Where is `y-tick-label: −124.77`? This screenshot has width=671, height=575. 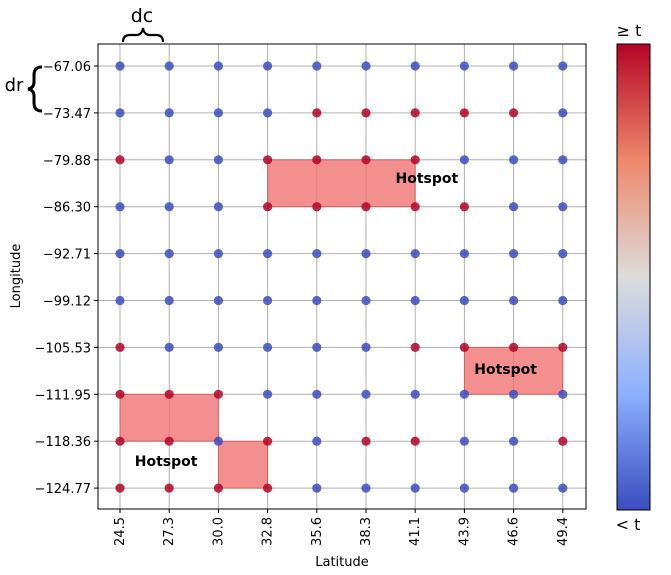
y-tick-label: −124.77 is located at coordinates (63, 489).